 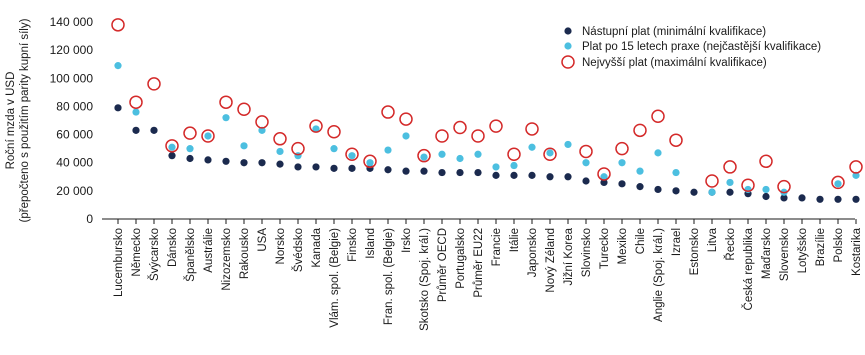 What do you see at coordinates (371, 243) in the screenshot?
I see `category-label: Island` at bounding box center [371, 243].